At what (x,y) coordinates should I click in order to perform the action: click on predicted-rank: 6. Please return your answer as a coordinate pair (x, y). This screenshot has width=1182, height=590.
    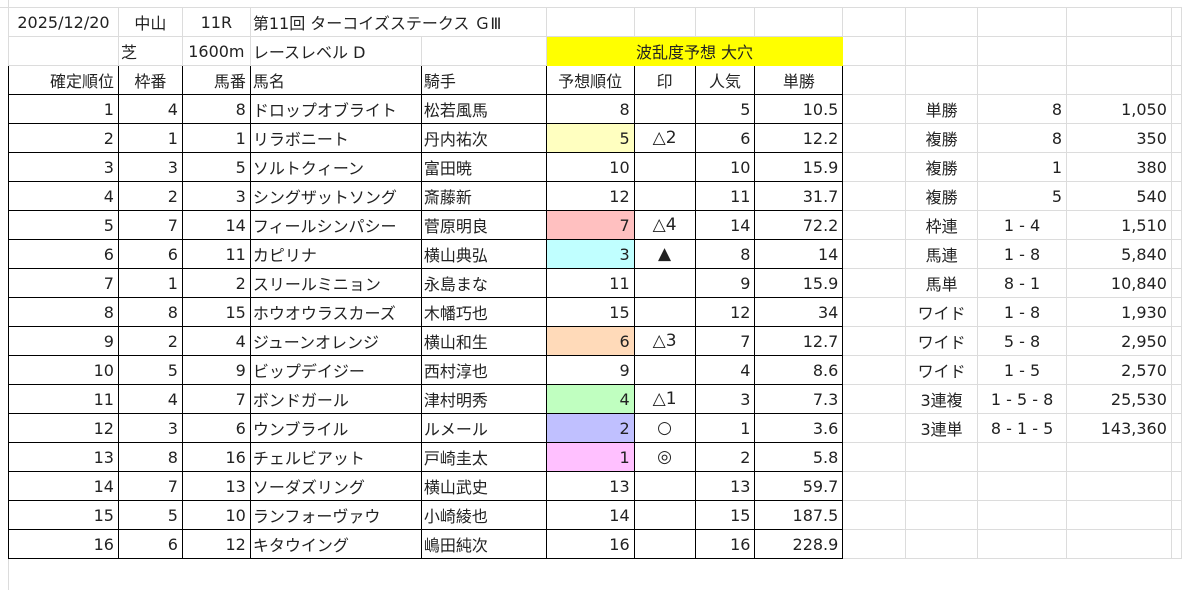
    Looking at the image, I should click on (590, 341).